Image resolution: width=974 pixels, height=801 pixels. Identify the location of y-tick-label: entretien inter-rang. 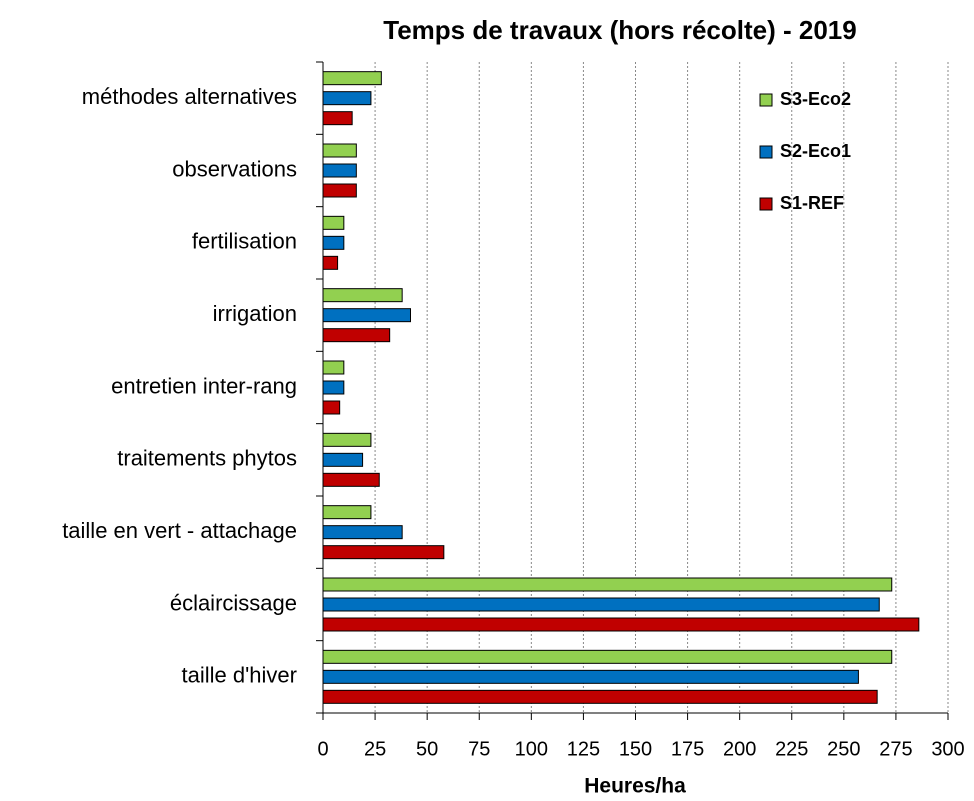
(204, 385).